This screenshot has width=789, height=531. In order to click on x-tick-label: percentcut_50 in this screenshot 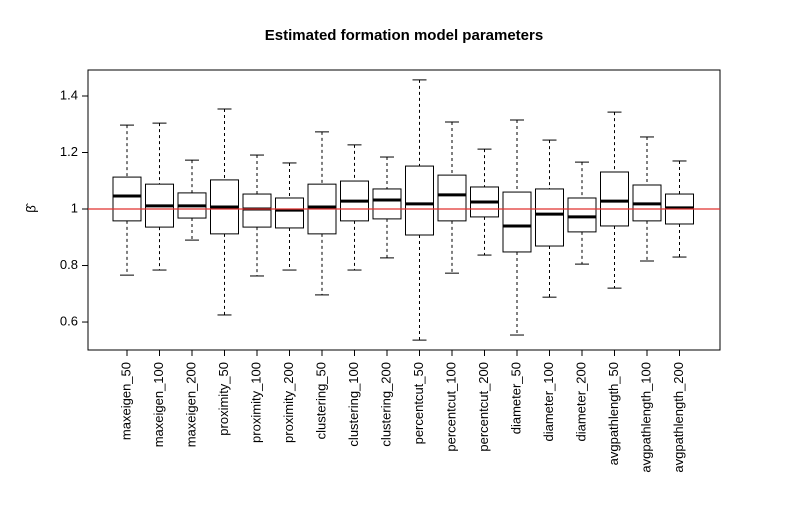, I will do `click(418, 403)`.